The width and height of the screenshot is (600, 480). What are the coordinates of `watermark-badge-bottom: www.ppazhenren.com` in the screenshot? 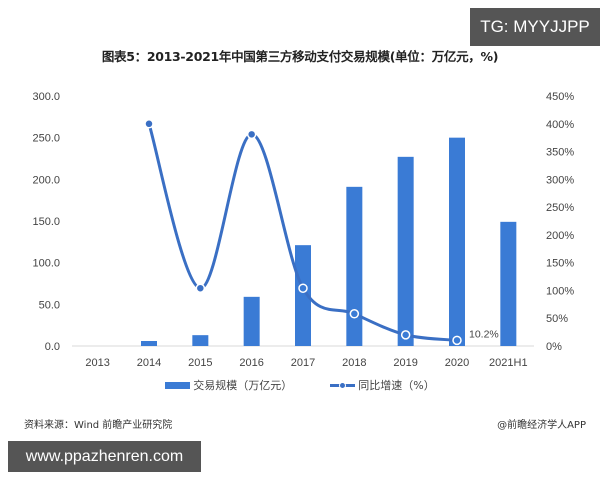 It's located at (104, 456).